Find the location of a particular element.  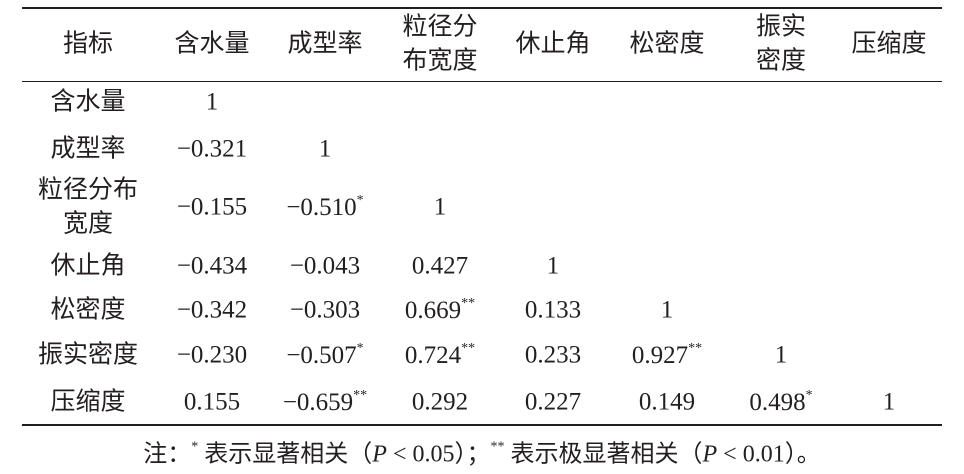

row-label: 压缩度 is located at coordinates (88, 402).